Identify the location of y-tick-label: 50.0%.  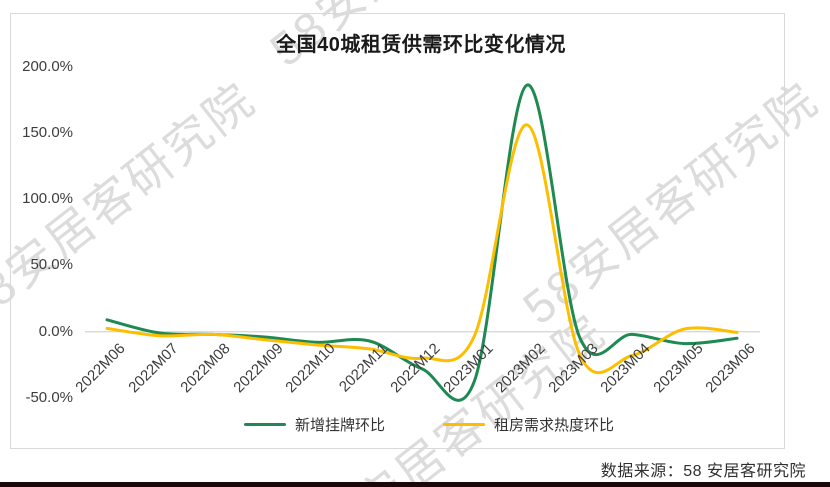
(51, 265).